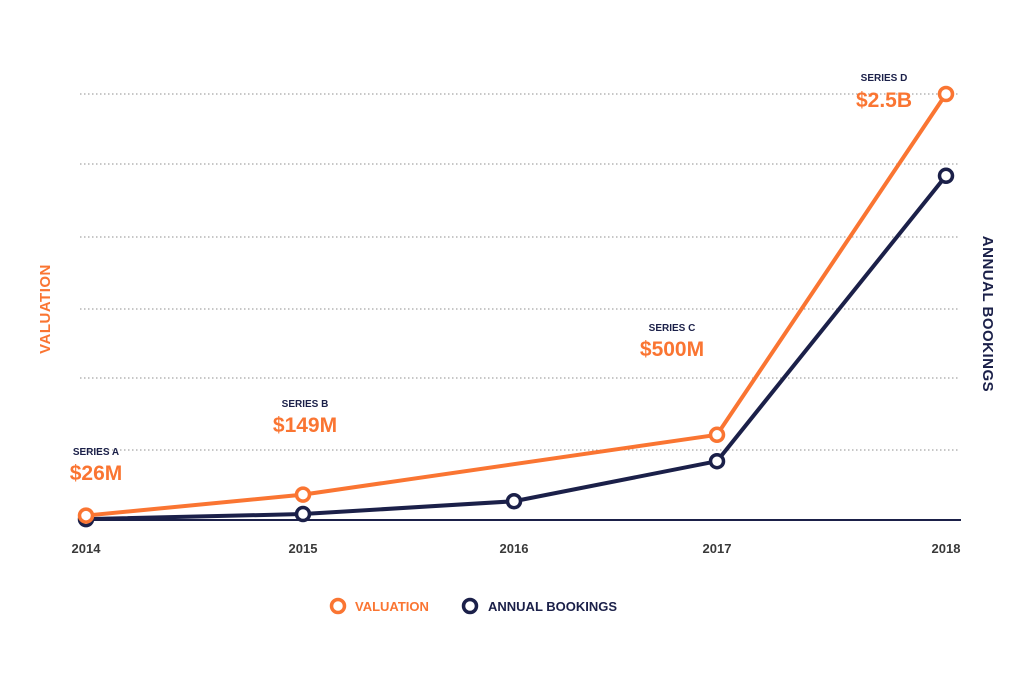 The height and width of the screenshot is (687, 1024). What do you see at coordinates (717, 548) in the screenshot?
I see `x-tick-label-2017: 2017` at bounding box center [717, 548].